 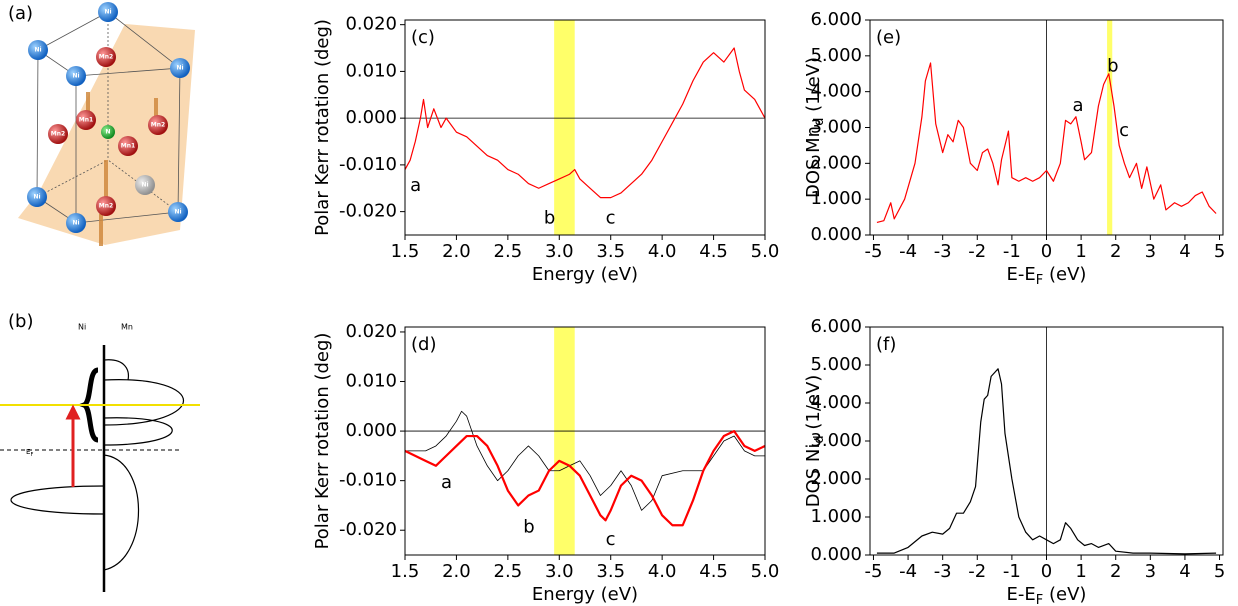 I want to click on x-tick-label: 1, so click(x=1080, y=571).